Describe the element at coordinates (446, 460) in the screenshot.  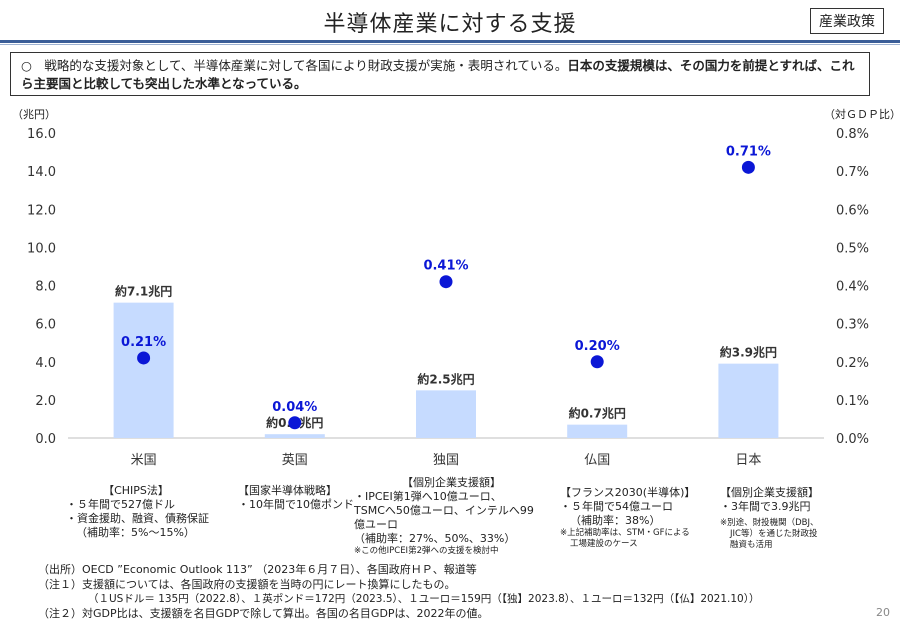
I see `category-label: 独国` at that location.